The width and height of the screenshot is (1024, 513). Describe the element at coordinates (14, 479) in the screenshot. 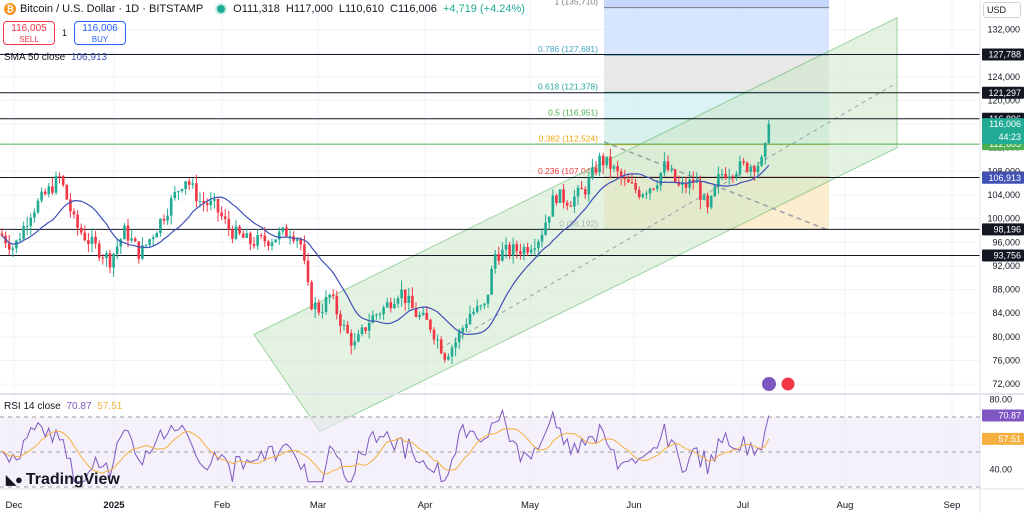

I see `tradingview-logo-icon: ◣●` at that location.